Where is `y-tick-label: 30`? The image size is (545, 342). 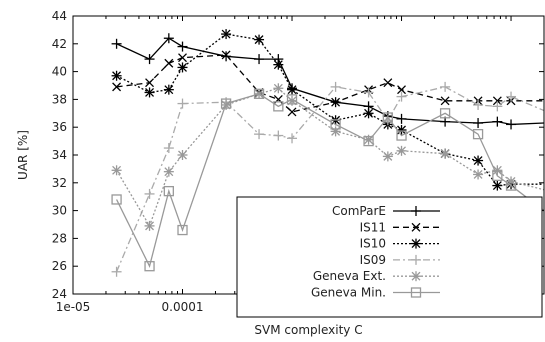 y-tick-label: 30 is located at coordinates (59, 211).